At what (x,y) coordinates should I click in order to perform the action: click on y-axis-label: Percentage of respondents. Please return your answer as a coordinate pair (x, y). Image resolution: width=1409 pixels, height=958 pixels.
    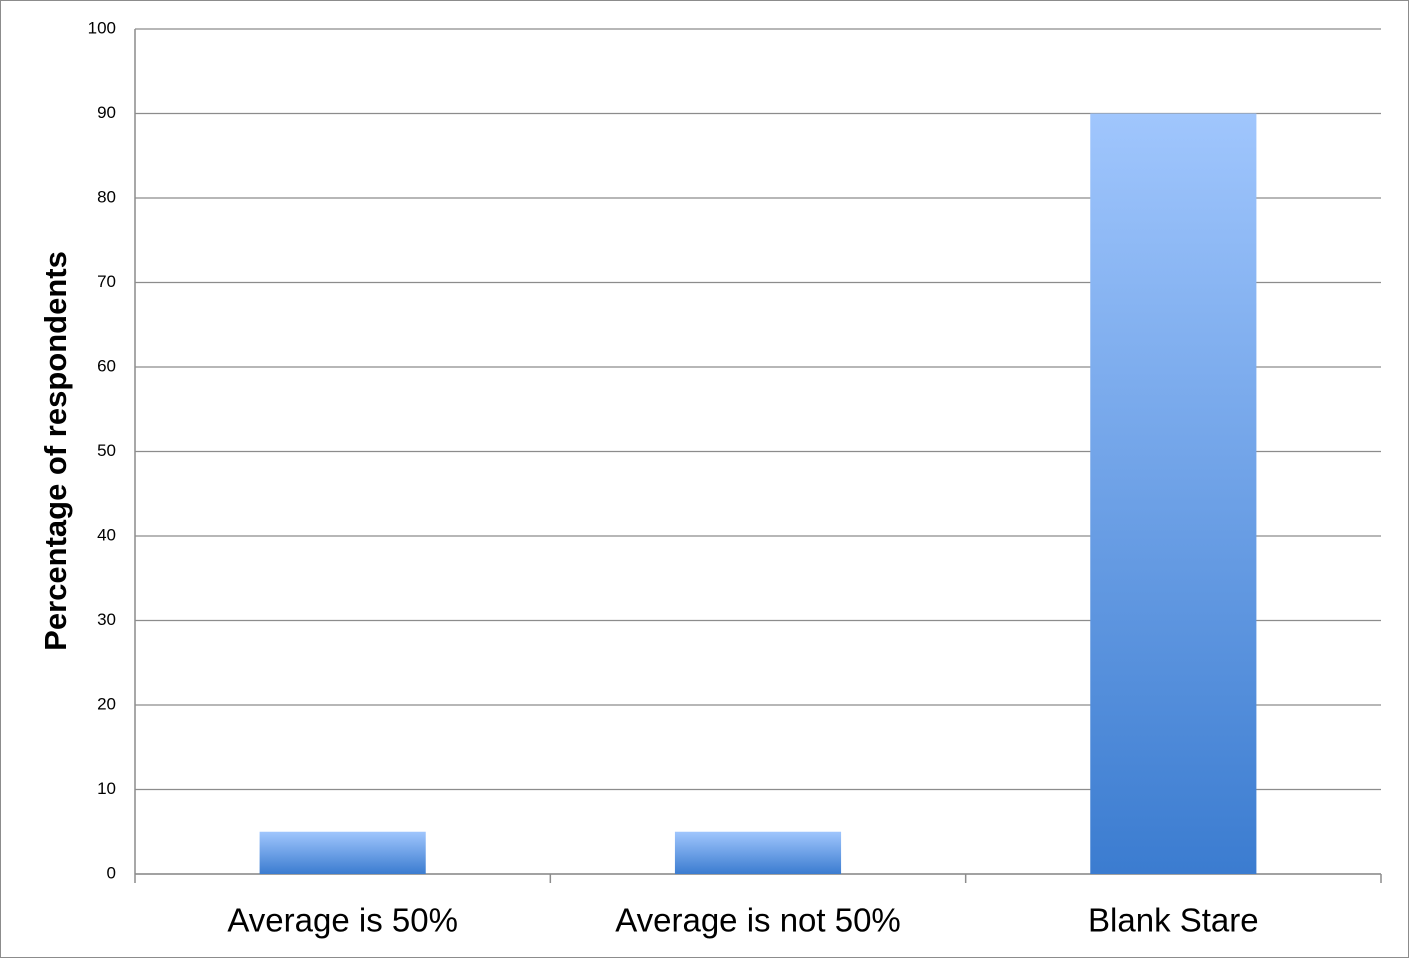
    Looking at the image, I should click on (55, 451).